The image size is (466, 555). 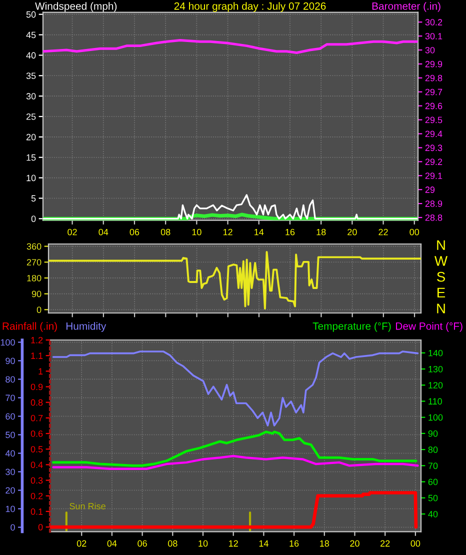 What do you see at coordinates (433, 134) in the screenshot?
I see `y2-tick-label: 29.4` at bounding box center [433, 134].